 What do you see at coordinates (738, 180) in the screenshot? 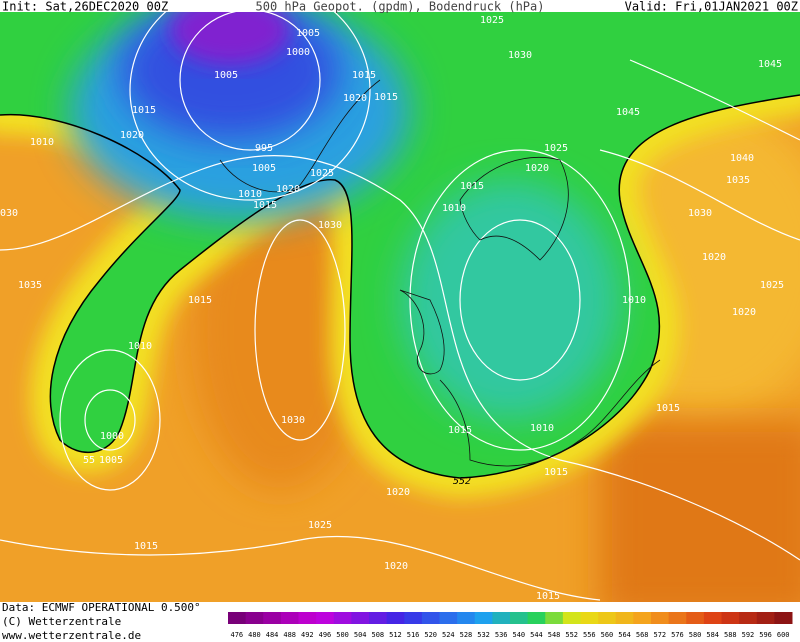
I see `contour-label: 1035` at bounding box center [738, 180].